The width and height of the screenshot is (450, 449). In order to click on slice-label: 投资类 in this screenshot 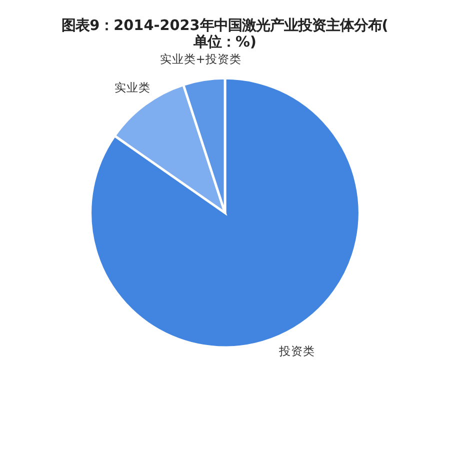, I will do `click(297, 351)`.